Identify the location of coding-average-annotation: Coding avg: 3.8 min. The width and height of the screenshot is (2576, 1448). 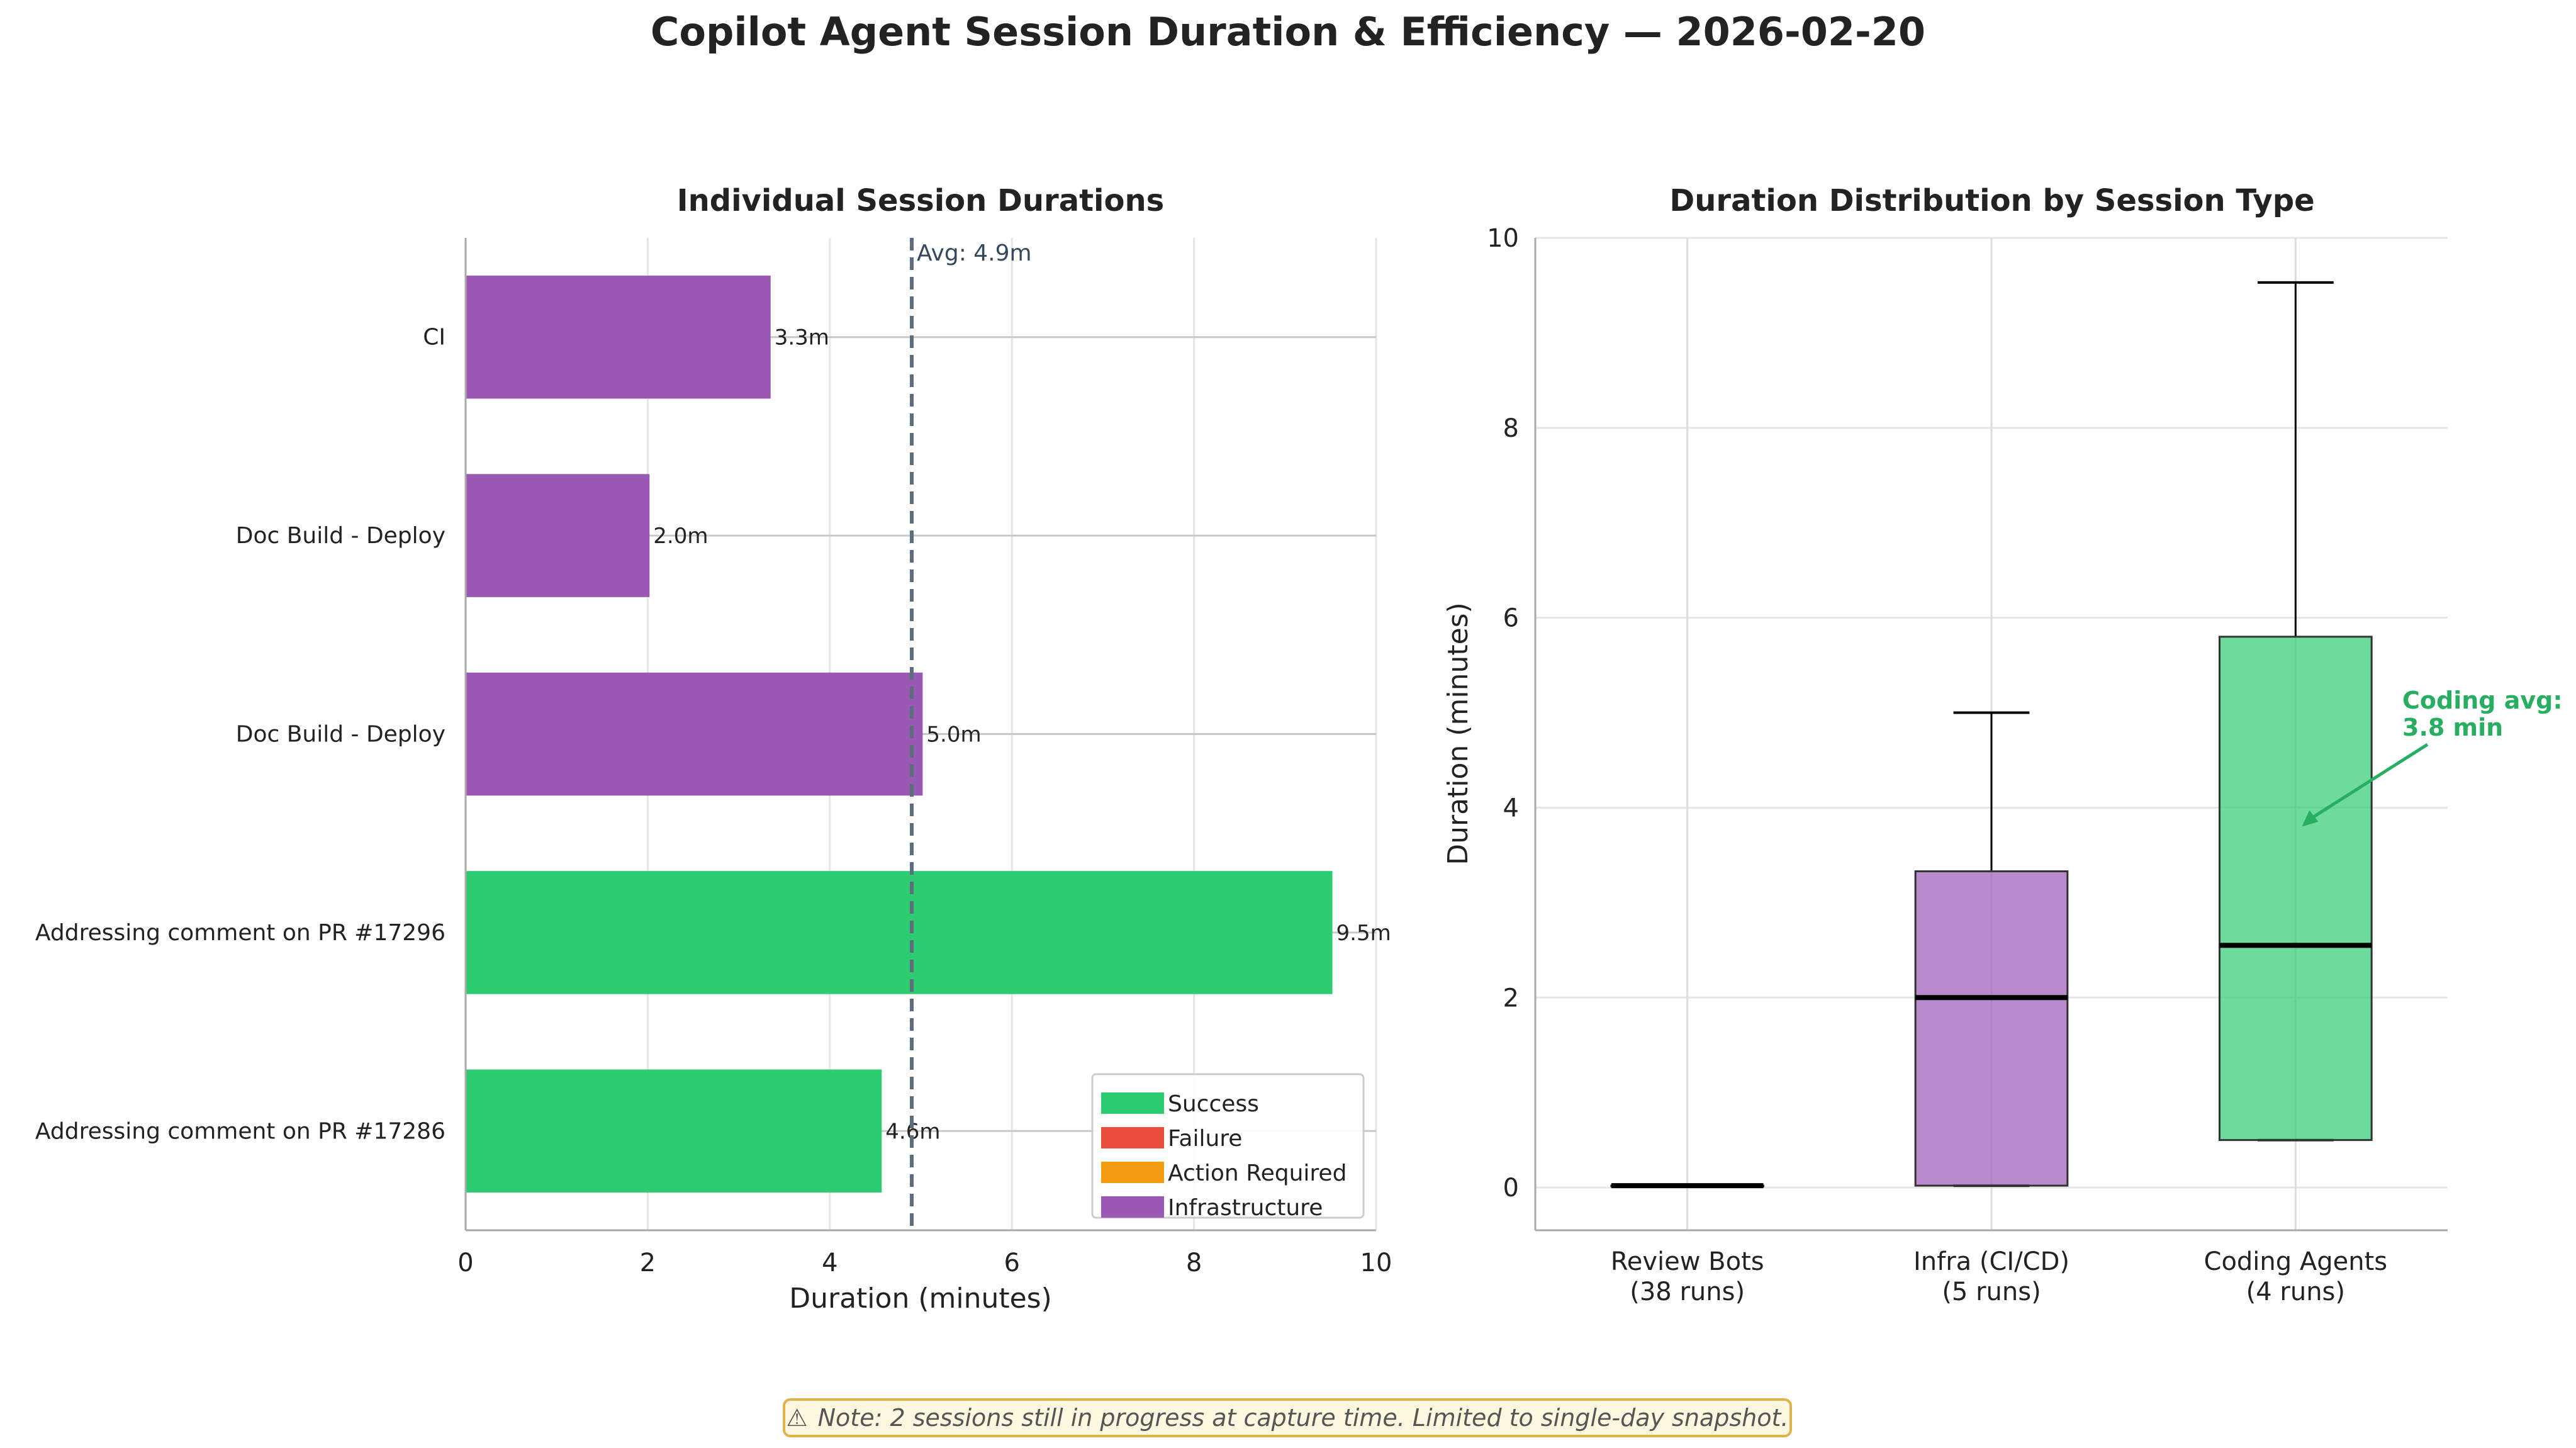
(2432, 757).